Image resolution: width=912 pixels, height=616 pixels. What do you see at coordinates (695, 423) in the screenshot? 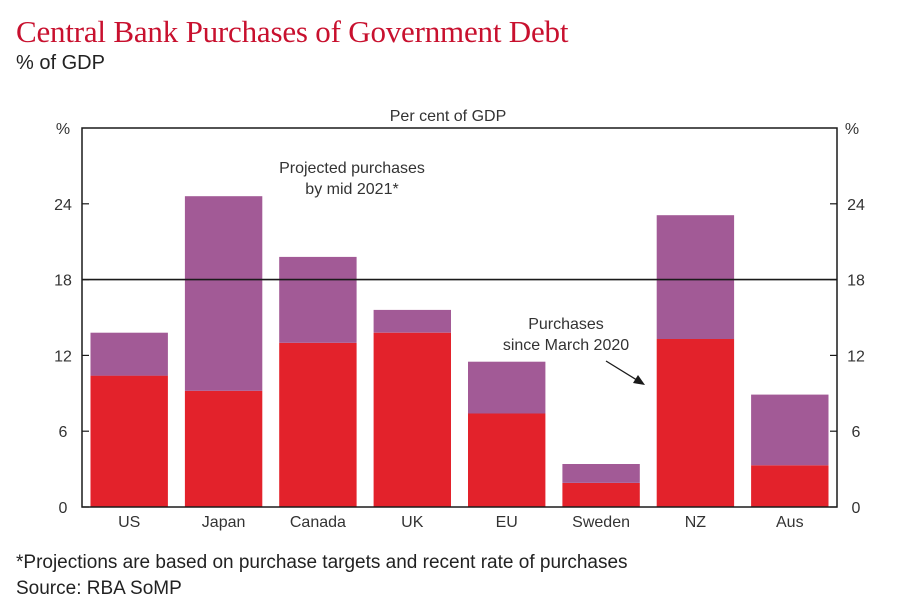
I see `bar-since-march-nz` at bounding box center [695, 423].